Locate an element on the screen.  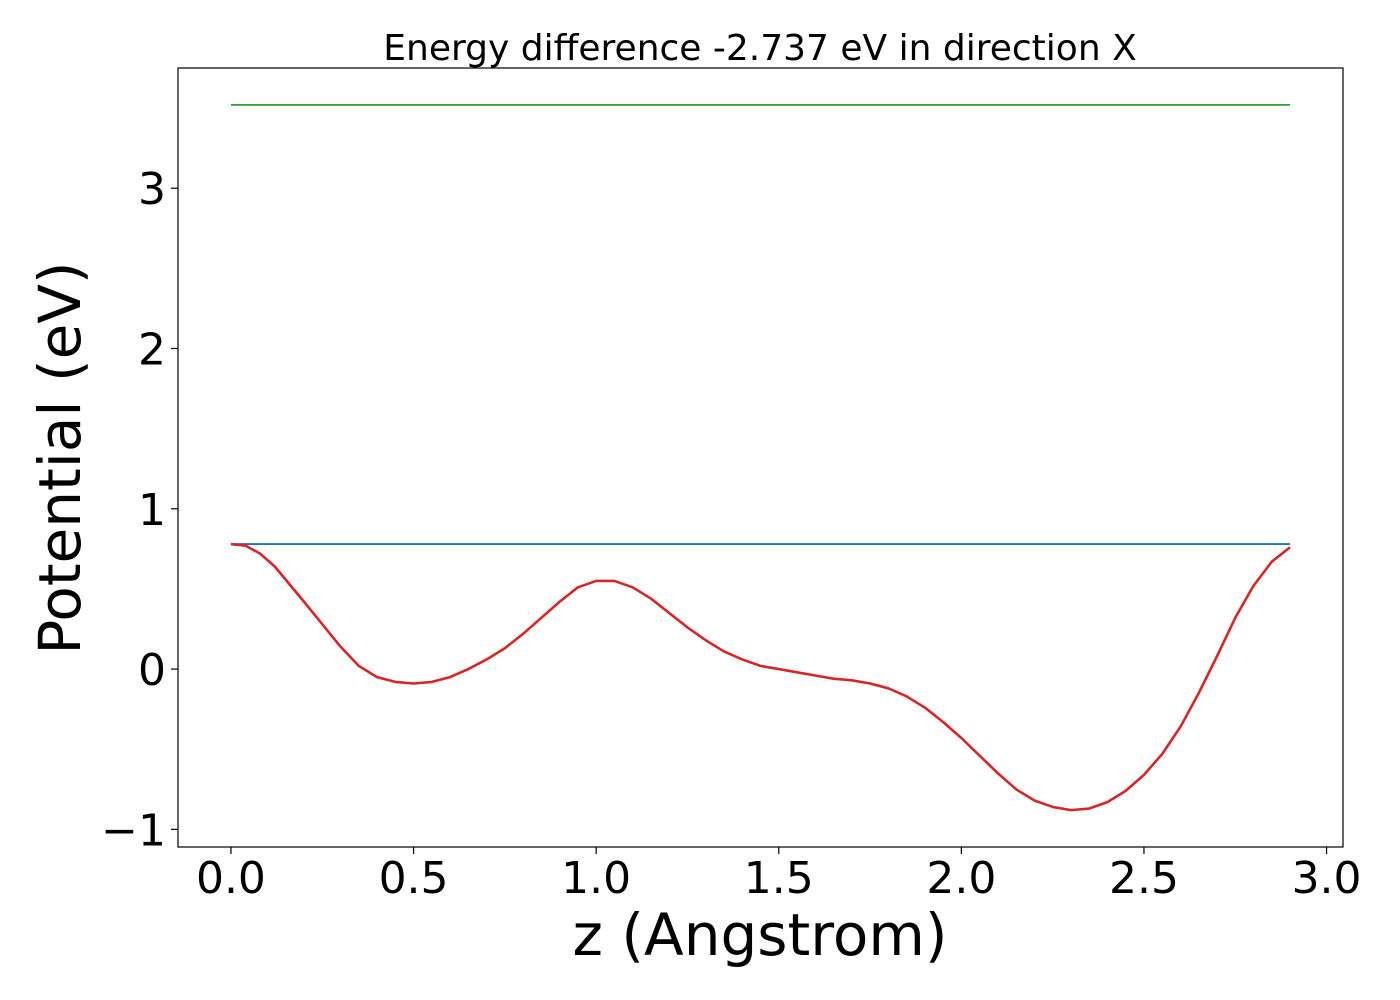
x-tick-label: 1.5 is located at coordinates (779, 878).